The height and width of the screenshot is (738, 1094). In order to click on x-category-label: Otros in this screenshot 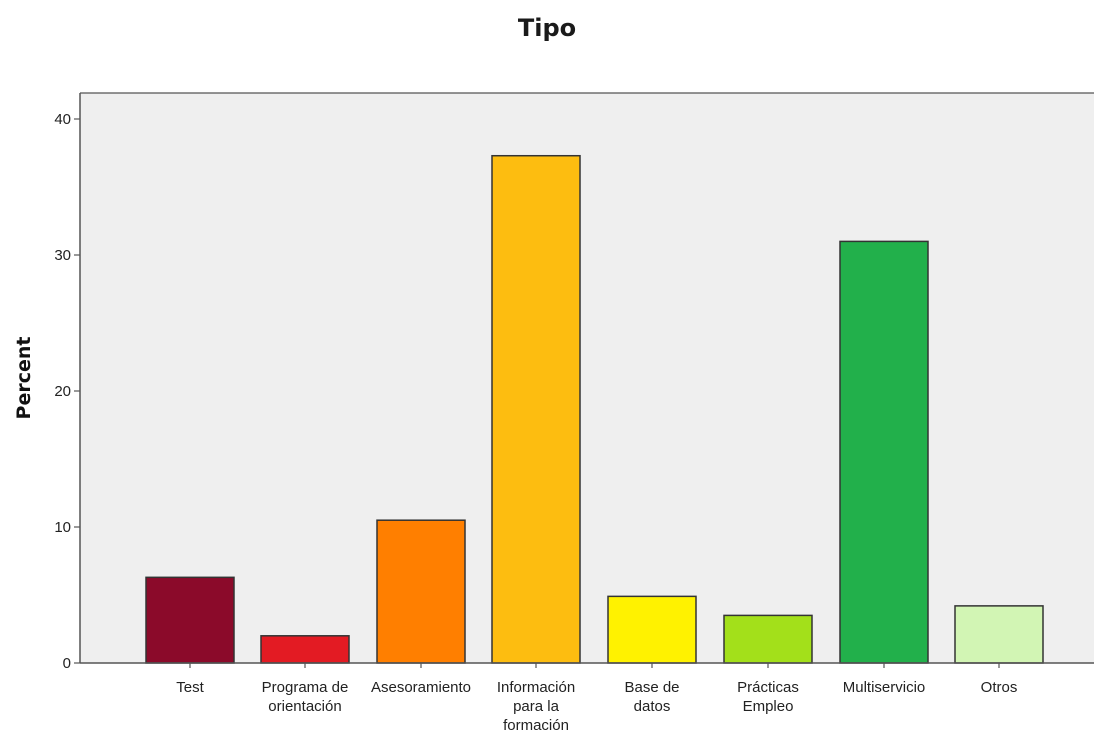, I will do `click(999, 687)`.